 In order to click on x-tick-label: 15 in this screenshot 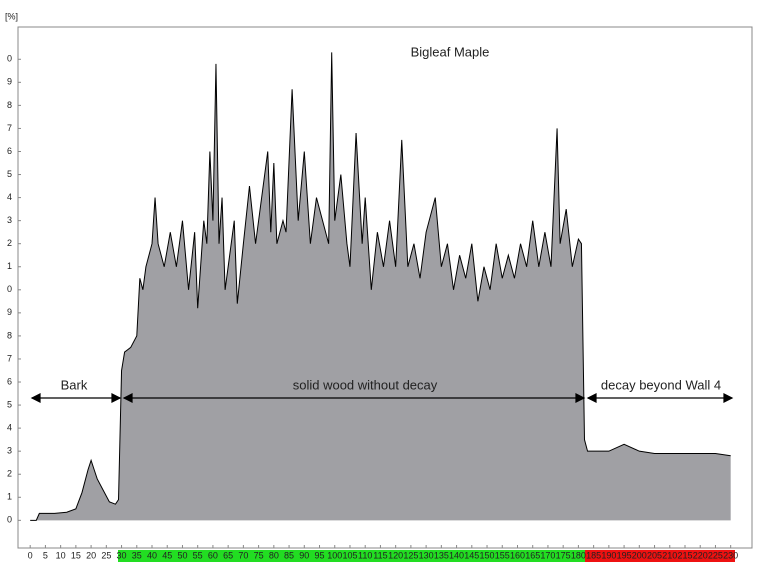, I will do `click(76, 555)`.